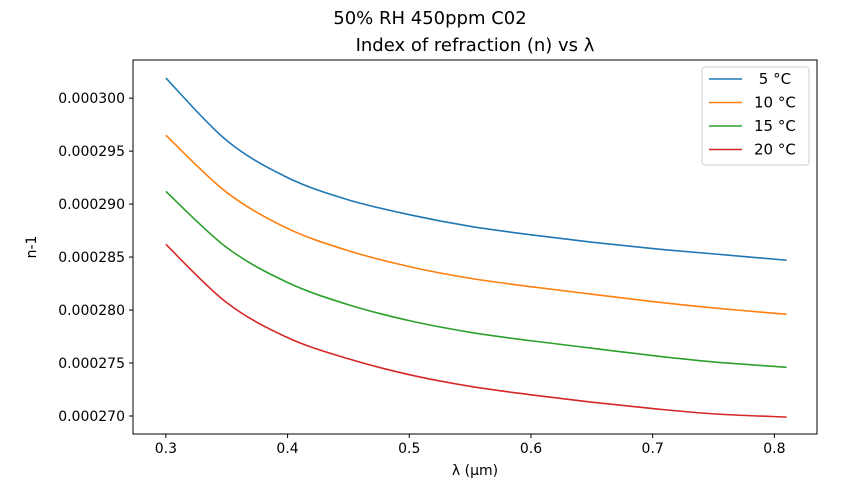  I want to click on y-tick-label: 0.000295, so click(91, 152).